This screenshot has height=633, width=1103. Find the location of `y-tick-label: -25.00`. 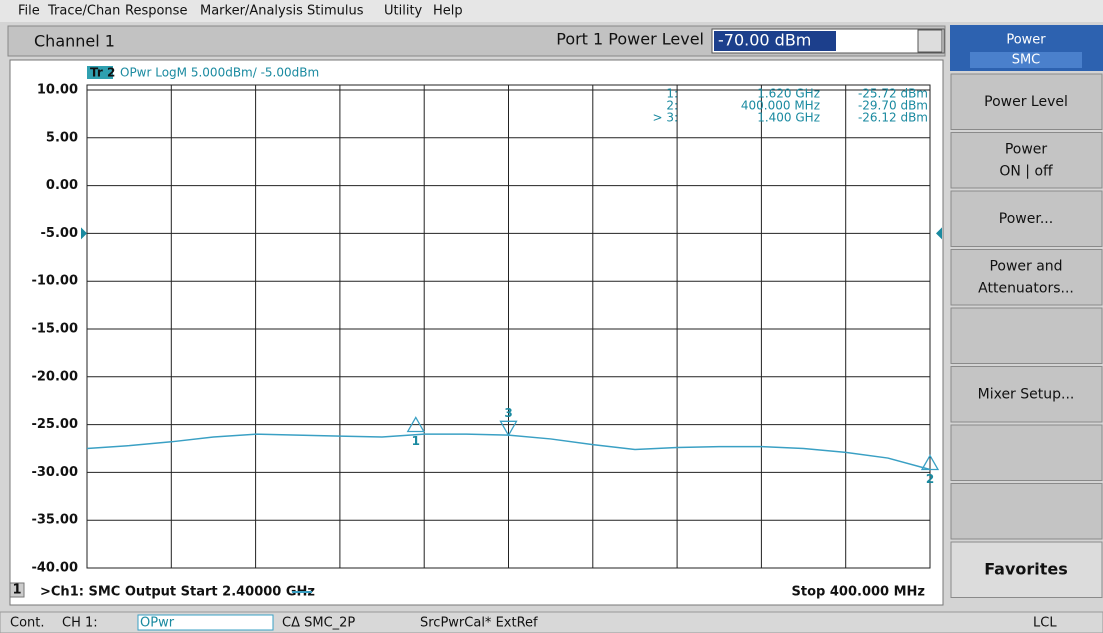

y-tick-label: -25.00 is located at coordinates (54, 424).